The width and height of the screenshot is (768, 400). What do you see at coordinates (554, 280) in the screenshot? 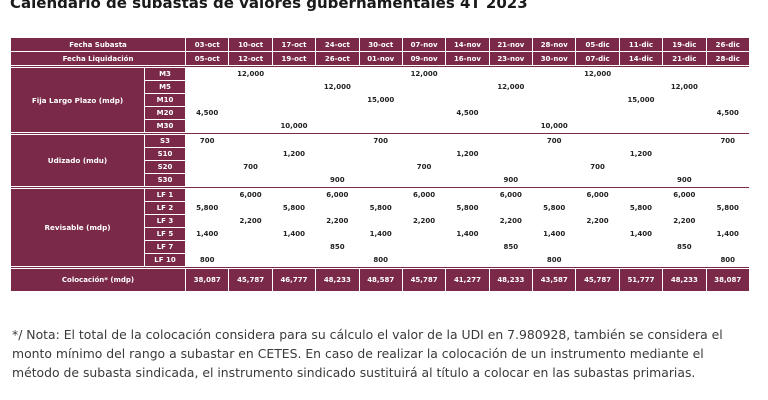
I see `total-amount: 43,587` at bounding box center [554, 280].